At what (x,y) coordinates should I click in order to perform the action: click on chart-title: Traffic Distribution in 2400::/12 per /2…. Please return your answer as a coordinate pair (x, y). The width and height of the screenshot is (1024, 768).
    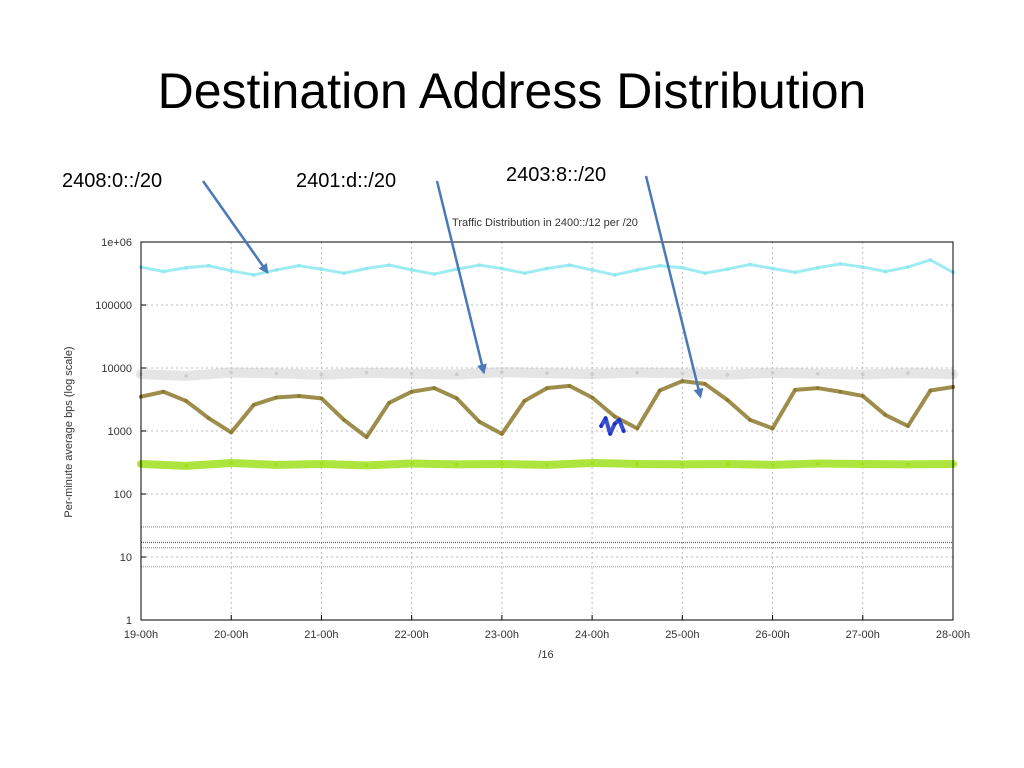
    Looking at the image, I should click on (545, 223).